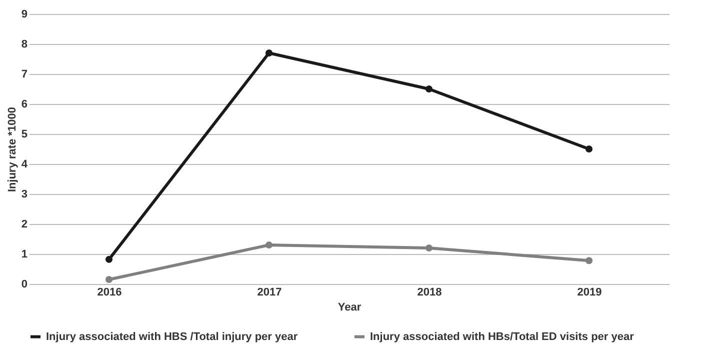 This screenshot has width=708, height=362. What do you see at coordinates (24, 254) in the screenshot?
I see `y-tick-label: 1` at bounding box center [24, 254].